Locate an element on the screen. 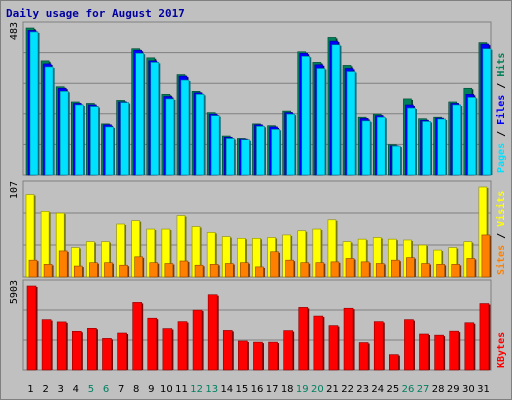 The height and width of the screenshot is (400, 512). x-tick-label-6: 6 is located at coordinates (106, 389).